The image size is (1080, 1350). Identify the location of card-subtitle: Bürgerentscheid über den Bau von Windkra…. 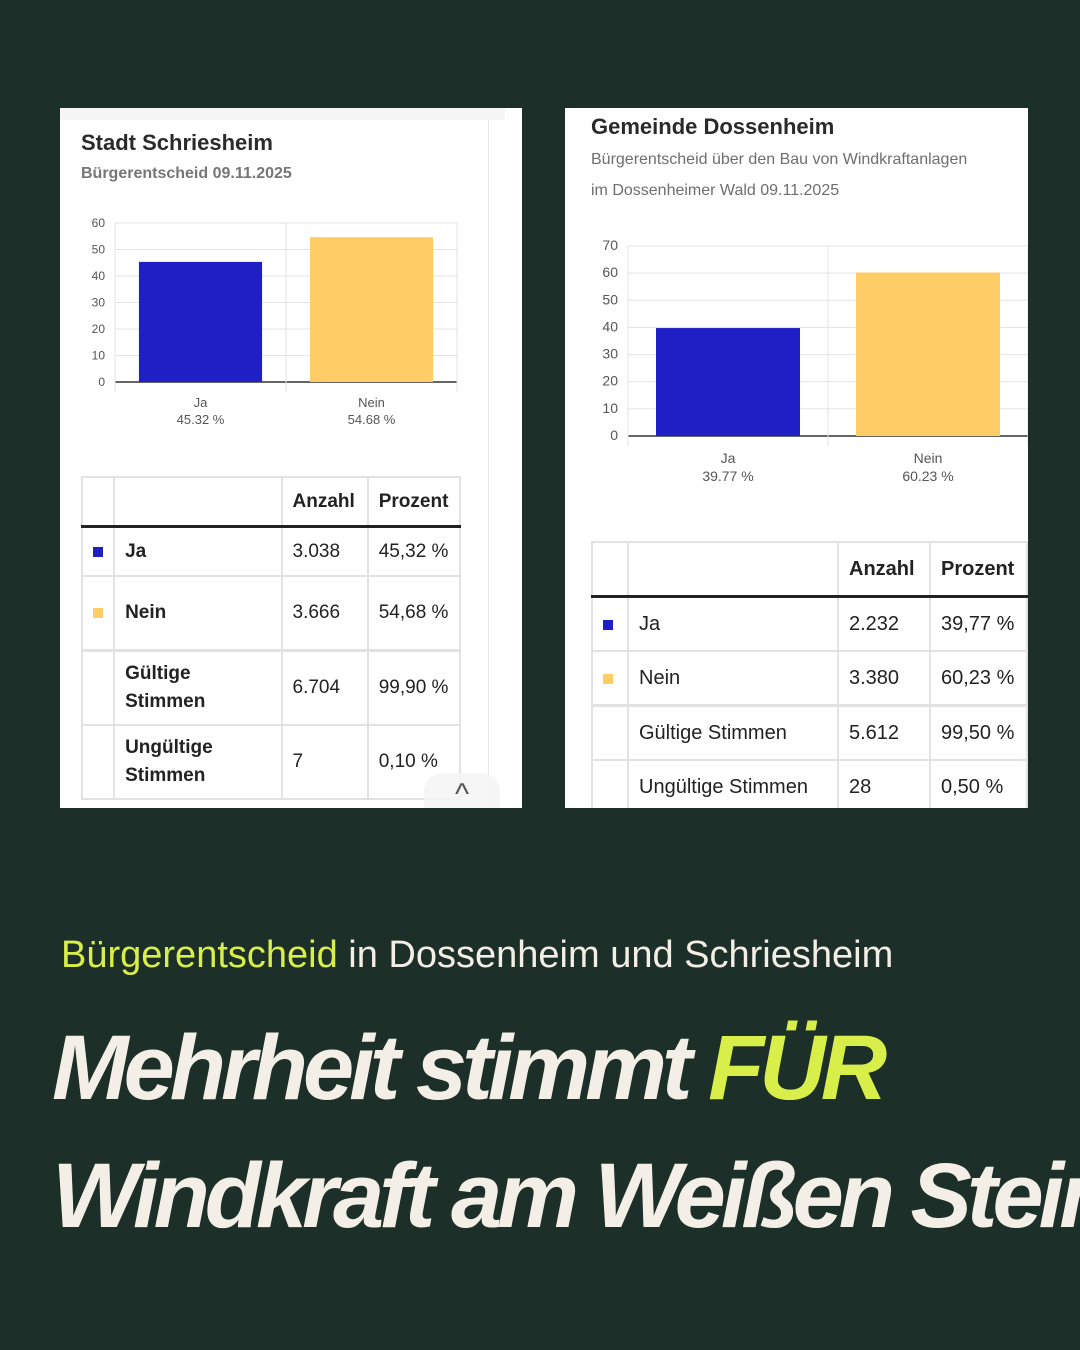
(806, 175).